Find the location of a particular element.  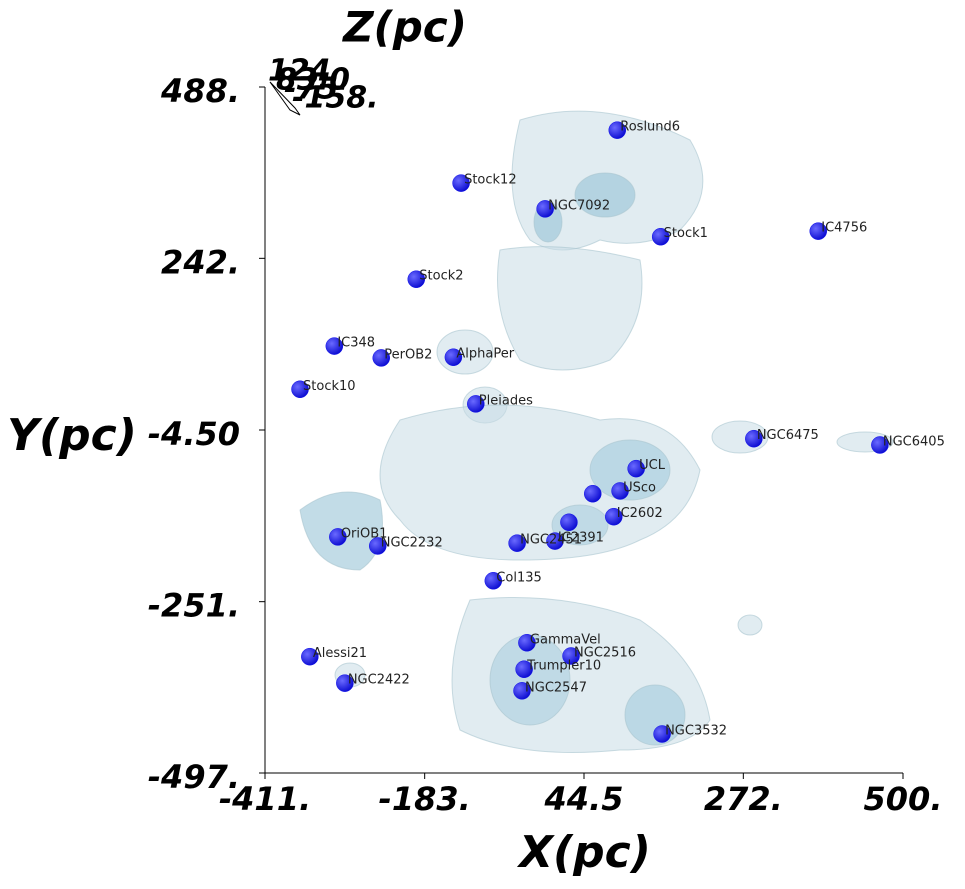

point-label: GammaVel is located at coordinates (565, 639).